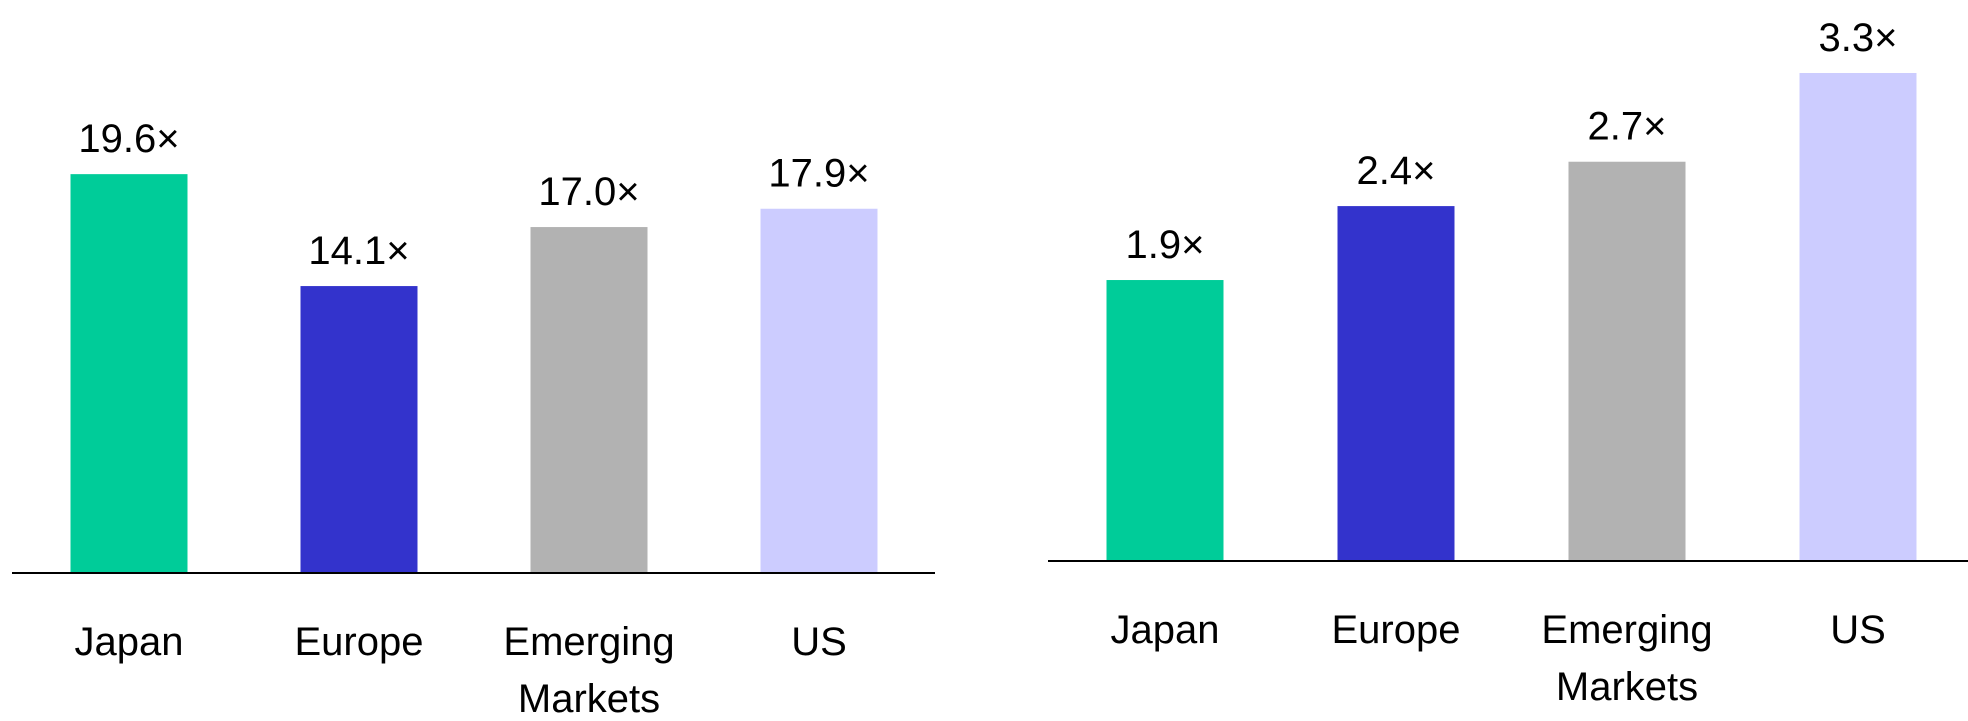 The image size is (1968, 721). I want to click on data-label: 3.3×, so click(1858, 38).